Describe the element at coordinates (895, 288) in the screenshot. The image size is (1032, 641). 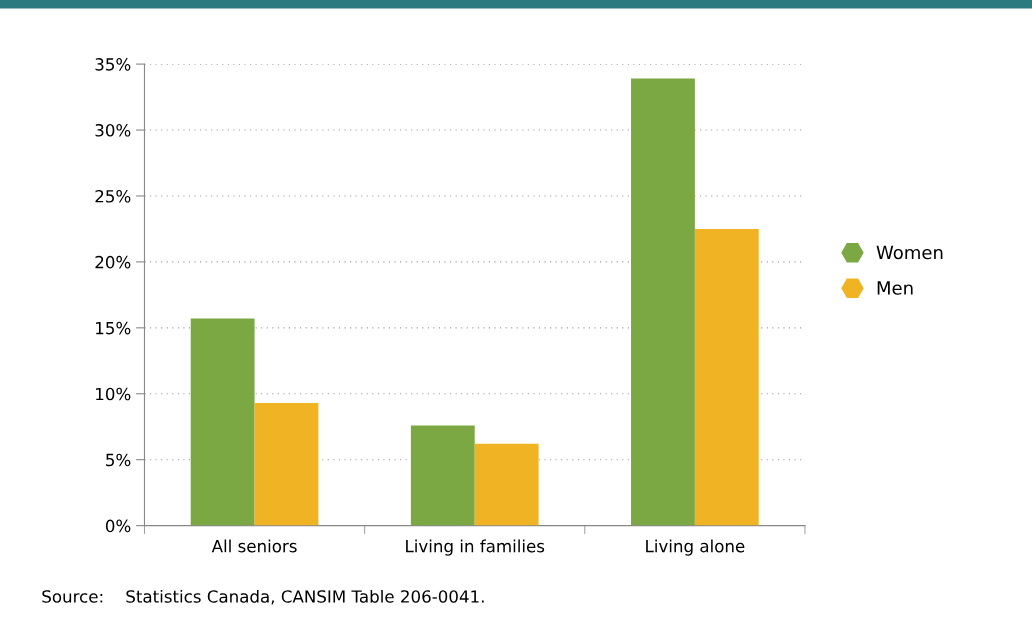
I see `legend-label: Men` at that location.